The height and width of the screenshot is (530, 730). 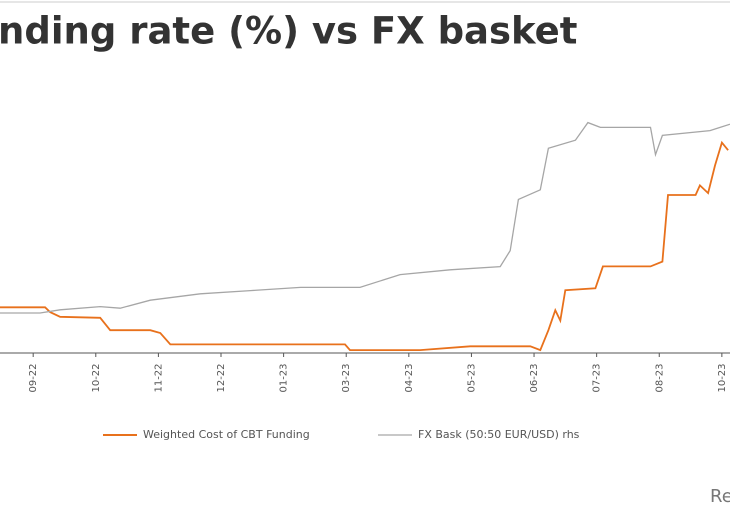 I want to click on x-tick-label: 06-23, so click(x=534, y=377).